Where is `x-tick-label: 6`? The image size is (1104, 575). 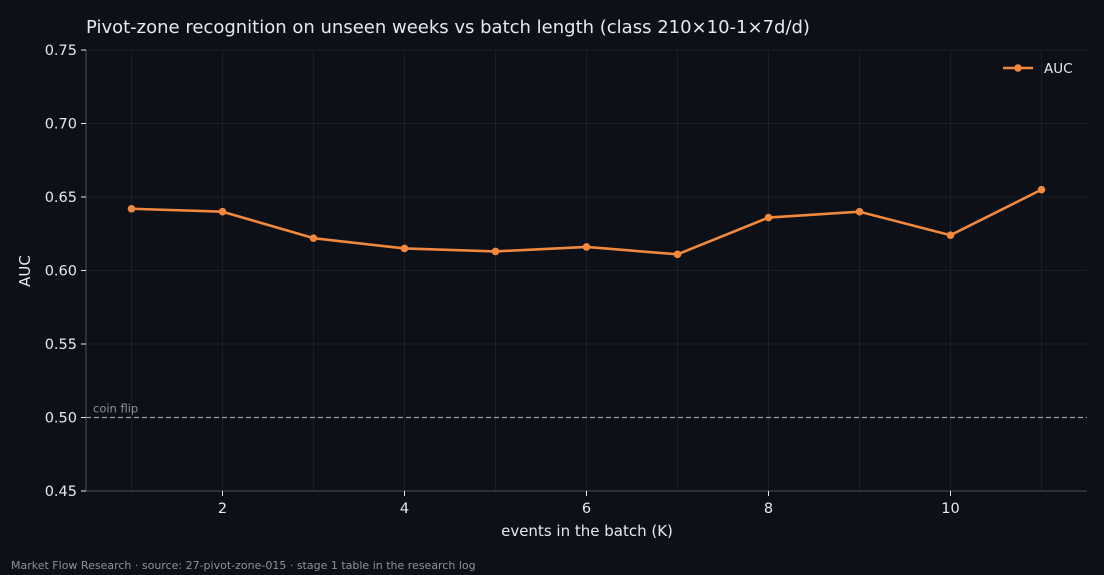
x-tick-label: 6 is located at coordinates (586, 509).